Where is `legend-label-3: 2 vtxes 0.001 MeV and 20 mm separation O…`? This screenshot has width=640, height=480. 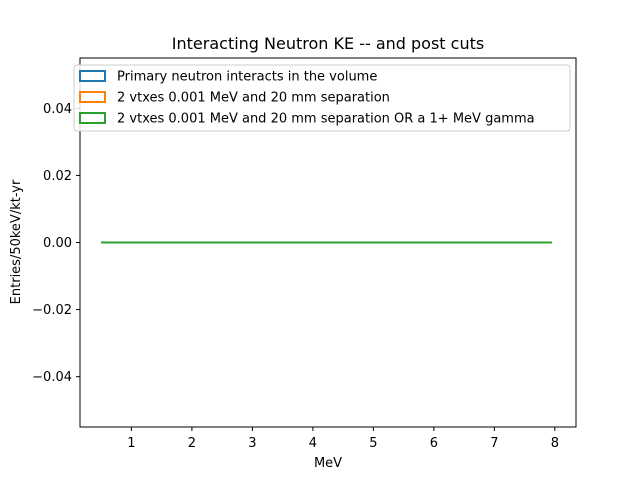
legend-label-3: 2 vtxes 0.001 MeV and 20 mm separation O… is located at coordinates (326, 119).